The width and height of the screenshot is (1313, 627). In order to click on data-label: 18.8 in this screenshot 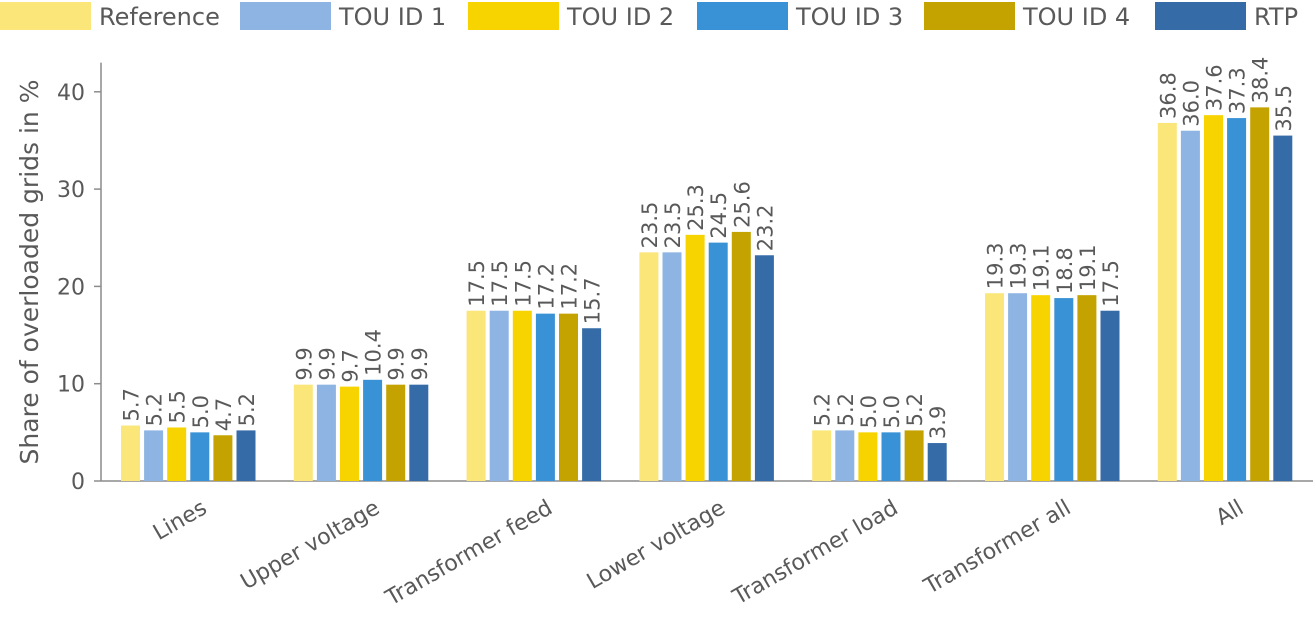, I will do `click(1065, 270)`.